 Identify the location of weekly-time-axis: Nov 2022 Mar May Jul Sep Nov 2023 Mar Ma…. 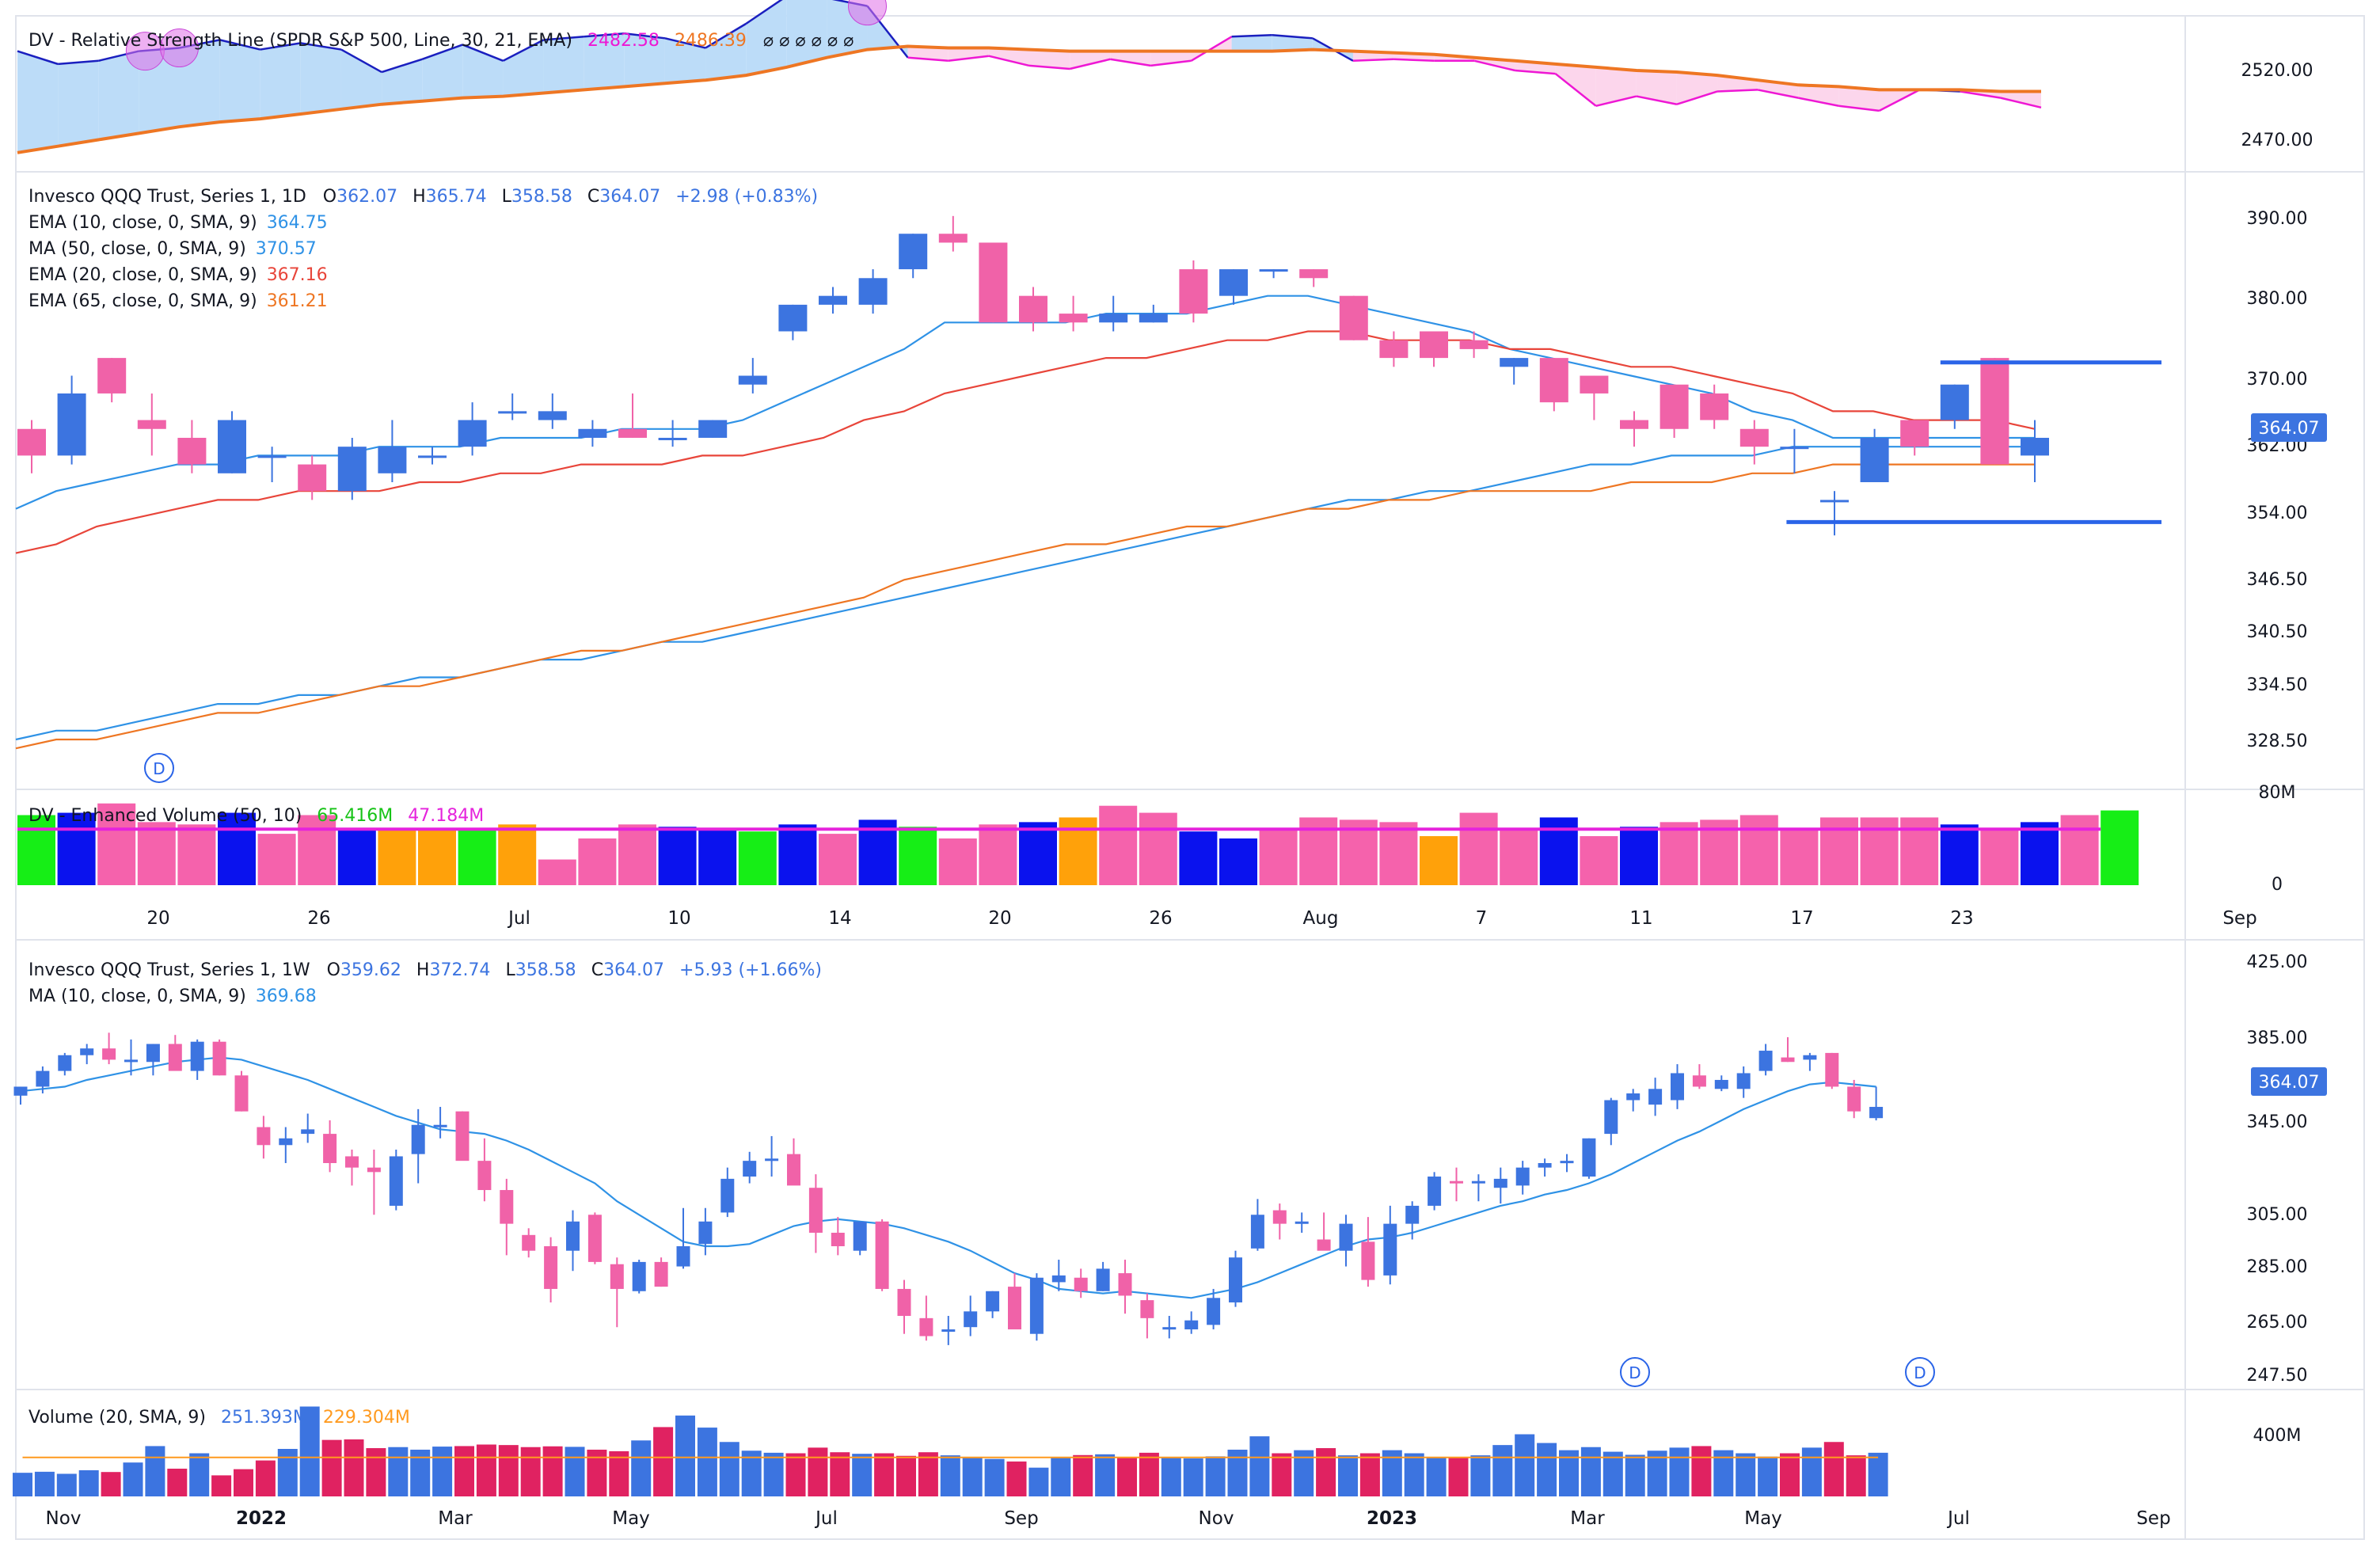
(1108, 1519).